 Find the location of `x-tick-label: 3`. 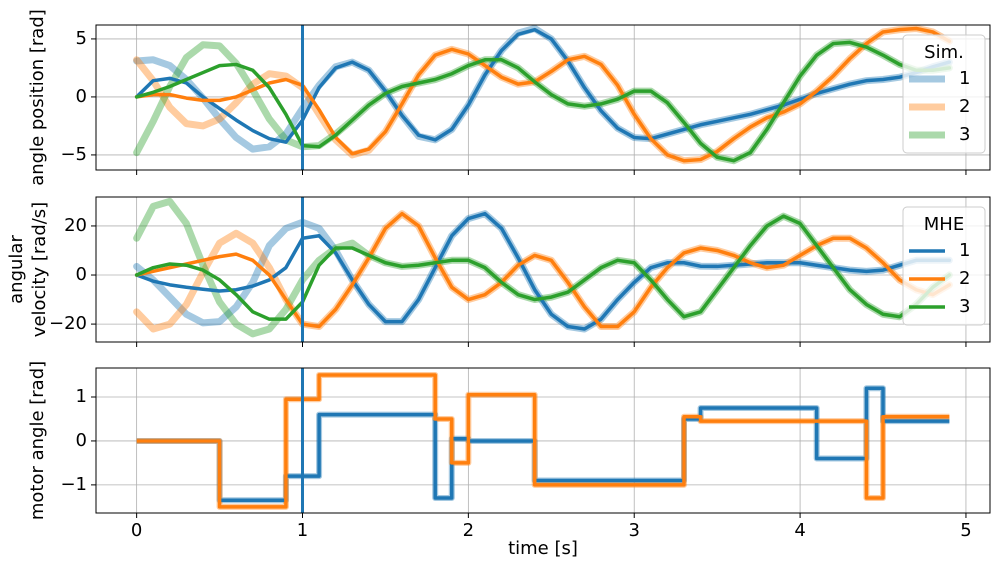

x-tick-label: 3 is located at coordinates (633, 530).